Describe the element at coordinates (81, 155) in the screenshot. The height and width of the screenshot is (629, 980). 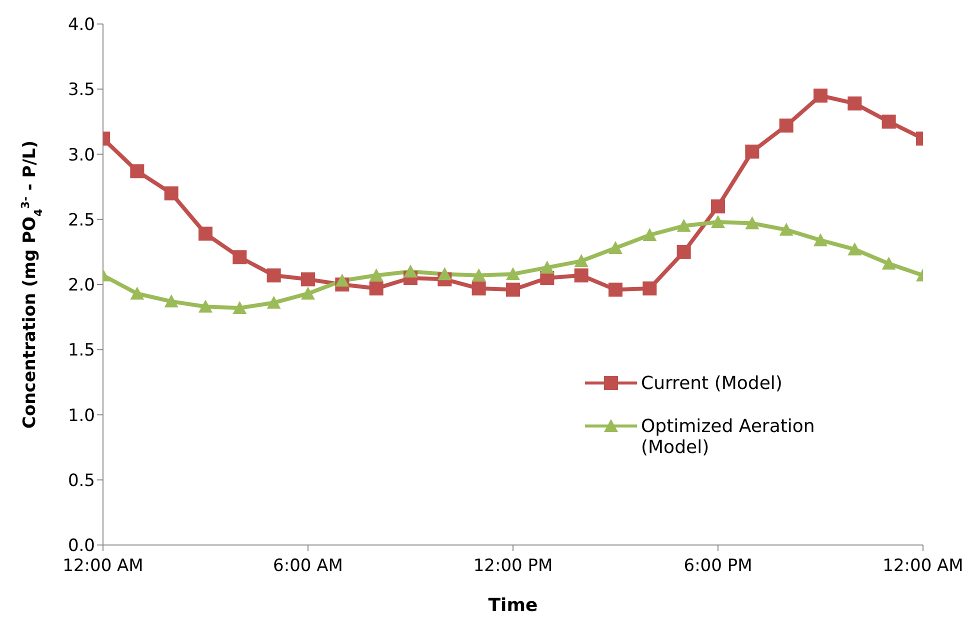
I see `y-tick-label: 3.0` at that location.